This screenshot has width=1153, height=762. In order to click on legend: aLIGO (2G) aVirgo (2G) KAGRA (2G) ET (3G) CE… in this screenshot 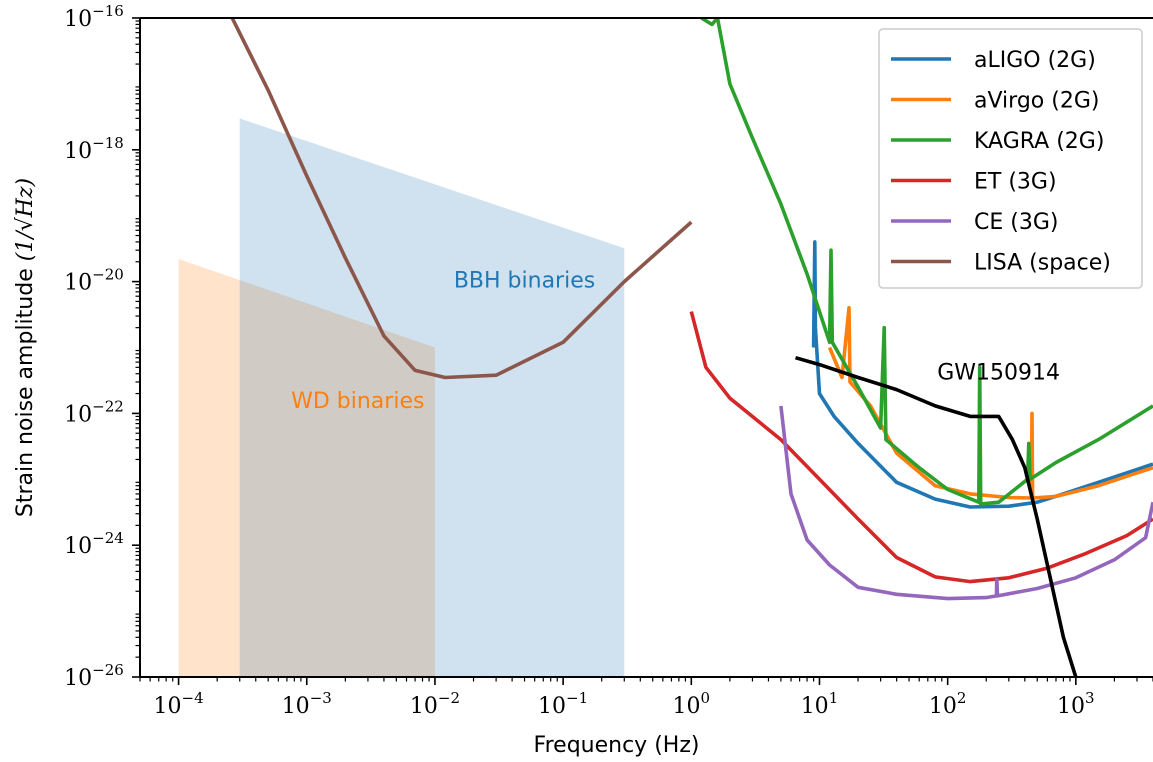, I will do `click(1010, 158)`.